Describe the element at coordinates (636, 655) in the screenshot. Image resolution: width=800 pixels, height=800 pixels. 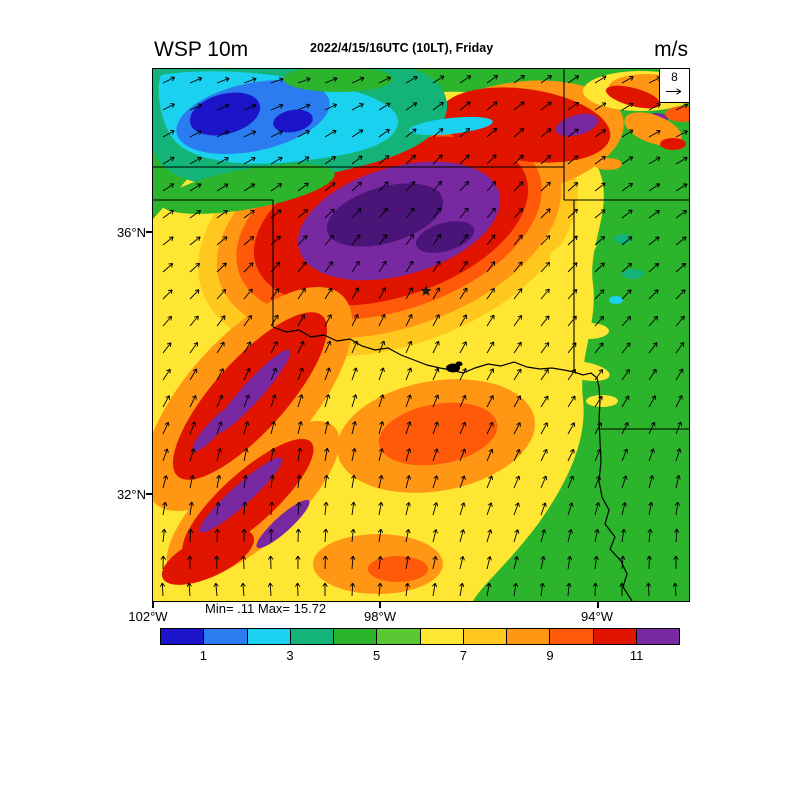
I see `colorbar-tick-label: 11` at that location.